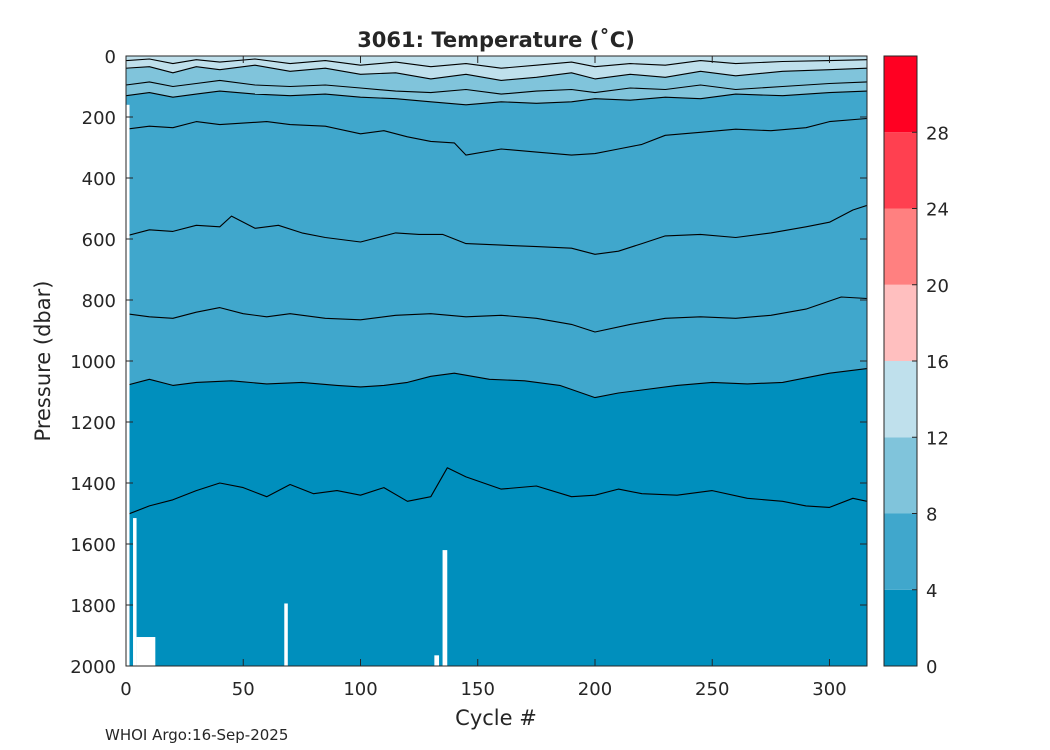 The height and width of the screenshot is (750, 1050). Describe the element at coordinates (937, 210) in the screenshot. I see `colorbar-tick-label: 24` at that location.